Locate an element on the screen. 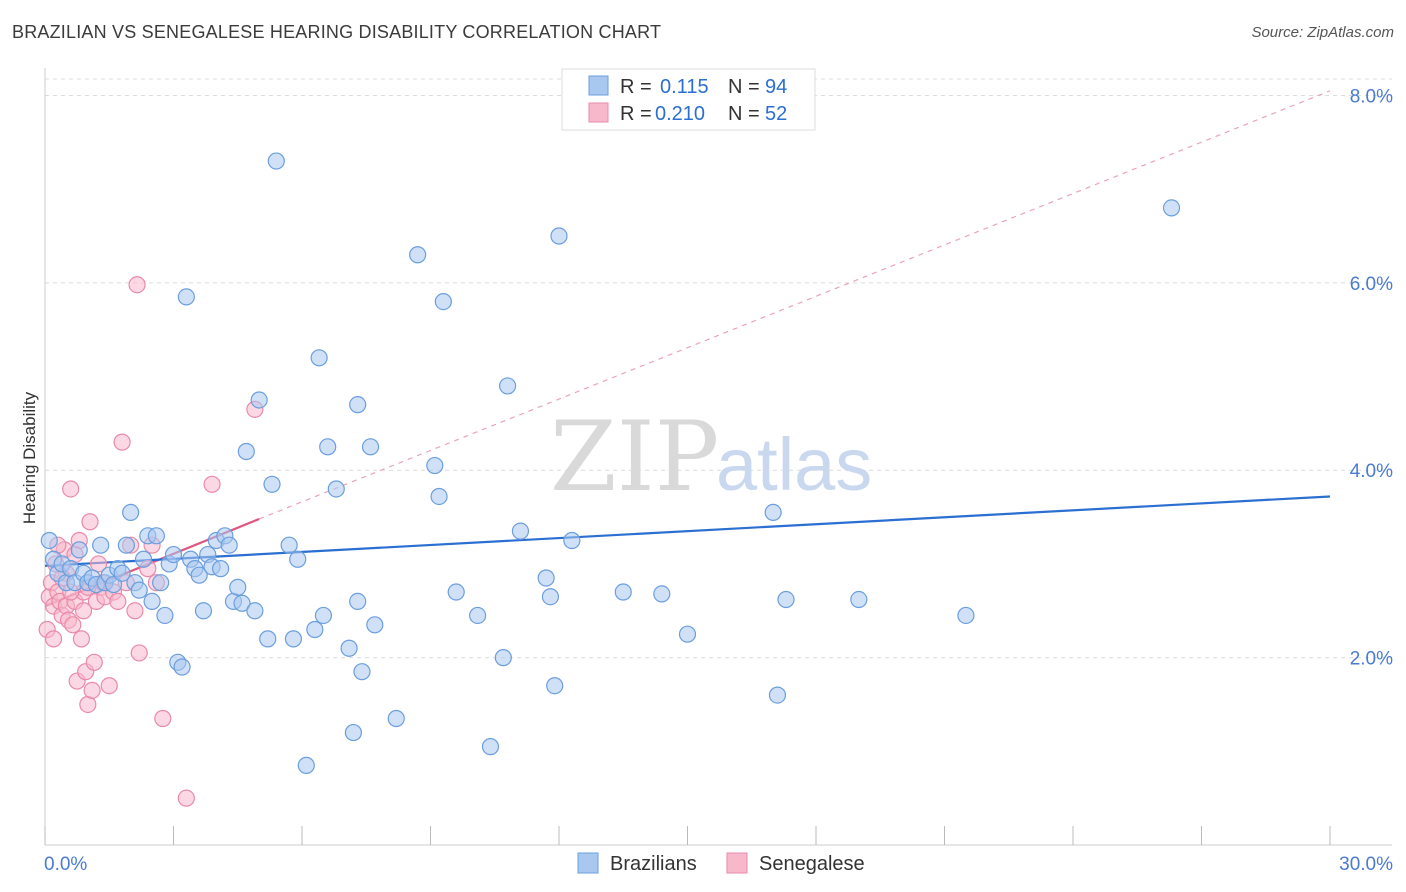 The image size is (1406, 892). legend-bottom: Brazilians Senegalese is located at coordinates (721, 863).